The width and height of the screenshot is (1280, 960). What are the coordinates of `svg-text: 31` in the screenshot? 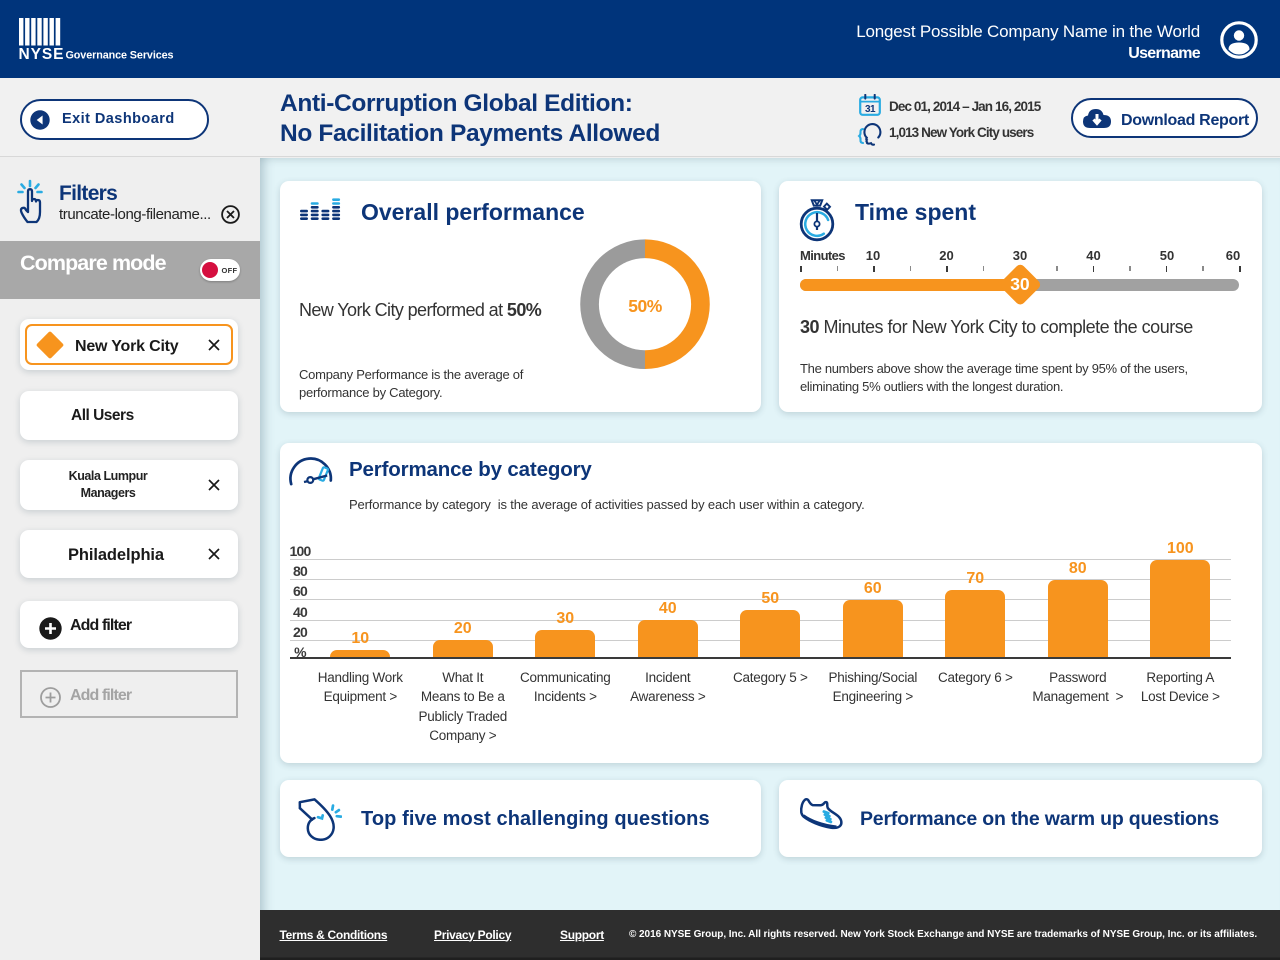 It's located at (870, 109).